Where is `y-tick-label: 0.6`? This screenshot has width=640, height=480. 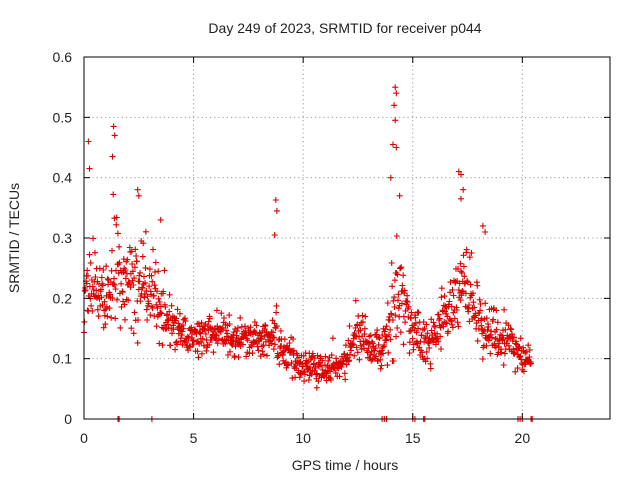 y-tick-label: 0.6 is located at coordinates (63, 57).